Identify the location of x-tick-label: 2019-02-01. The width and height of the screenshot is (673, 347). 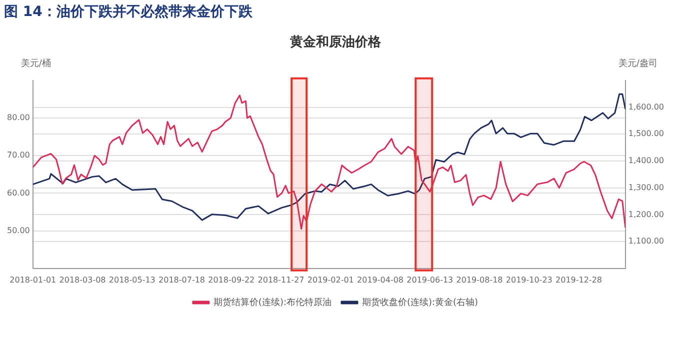
(330, 279).